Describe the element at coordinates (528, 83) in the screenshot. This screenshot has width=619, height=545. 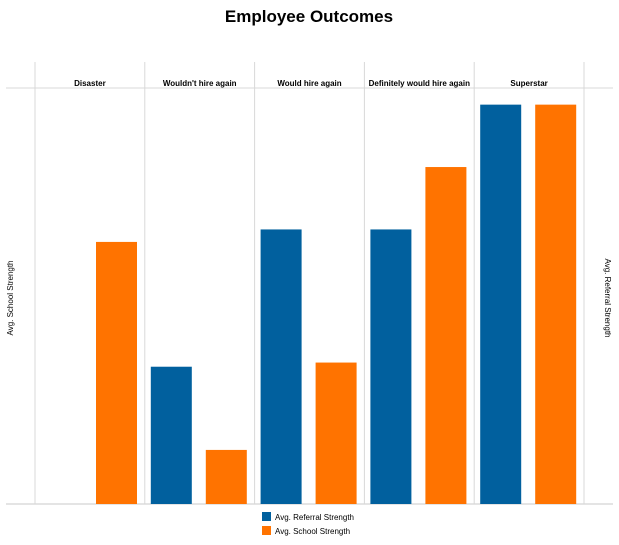
I see `category-label: Superstar` at that location.